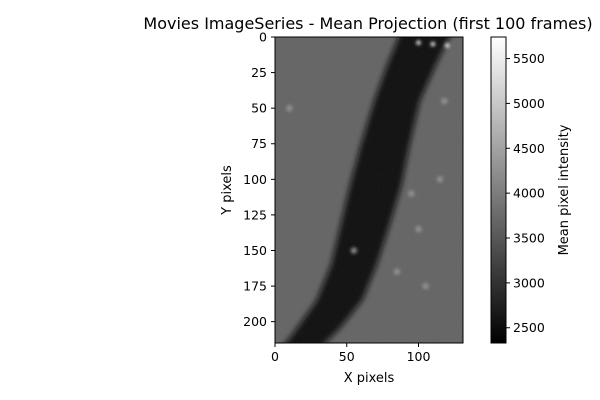  What do you see at coordinates (529, 148) in the screenshot?
I see `colorbar-tick-label: 4500` at bounding box center [529, 148].